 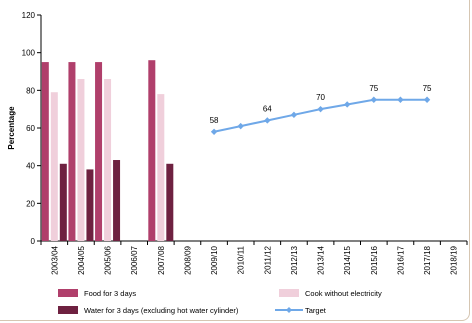 I want to click on x-tick-label: 2010/11, so click(x=241, y=259).